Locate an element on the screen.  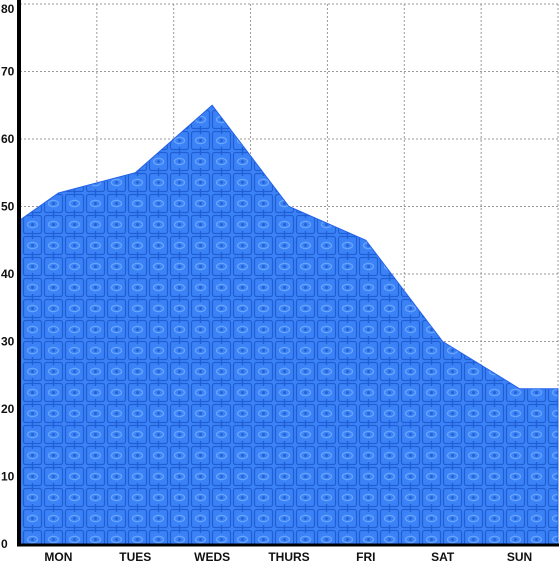
y-axis-ticks: 0 10 20 30 40 50 60 70 80 is located at coordinates (8, 276).